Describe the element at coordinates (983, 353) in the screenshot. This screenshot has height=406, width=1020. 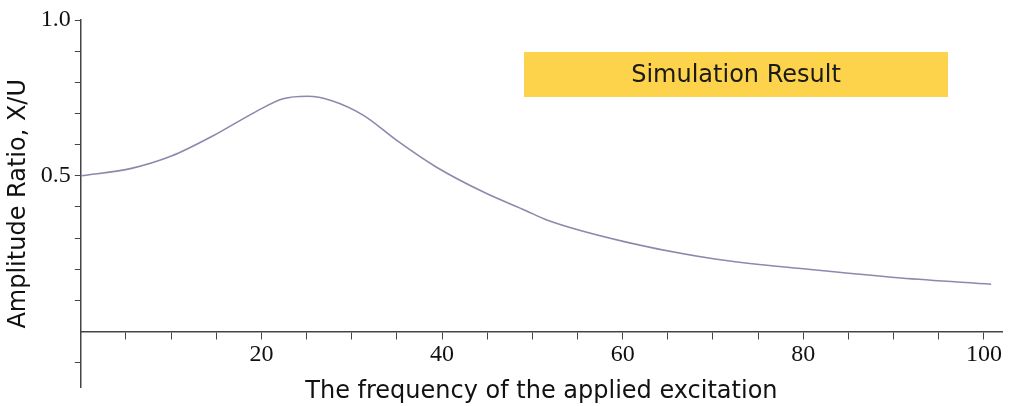
I see `x-tick-label: 100` at that location.